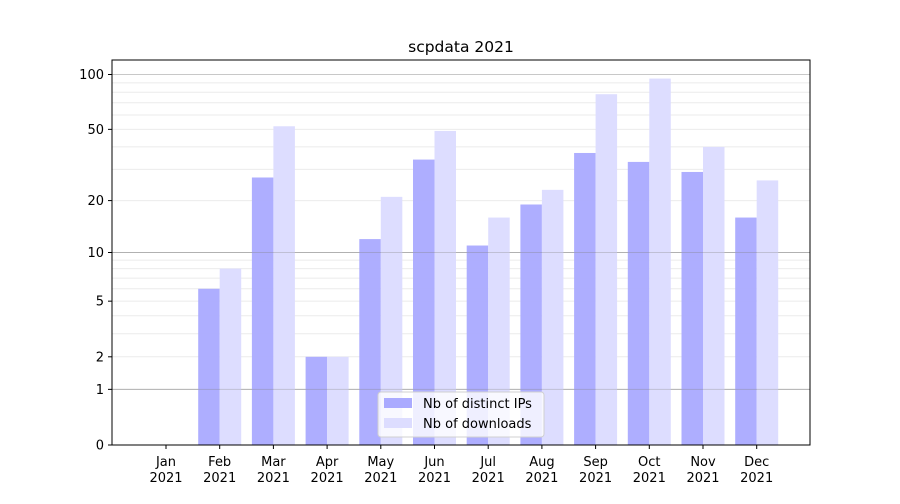 The height and width of the screenshot is (504, 900). I want to click on y-tick-label: 50, so click(95, 130).